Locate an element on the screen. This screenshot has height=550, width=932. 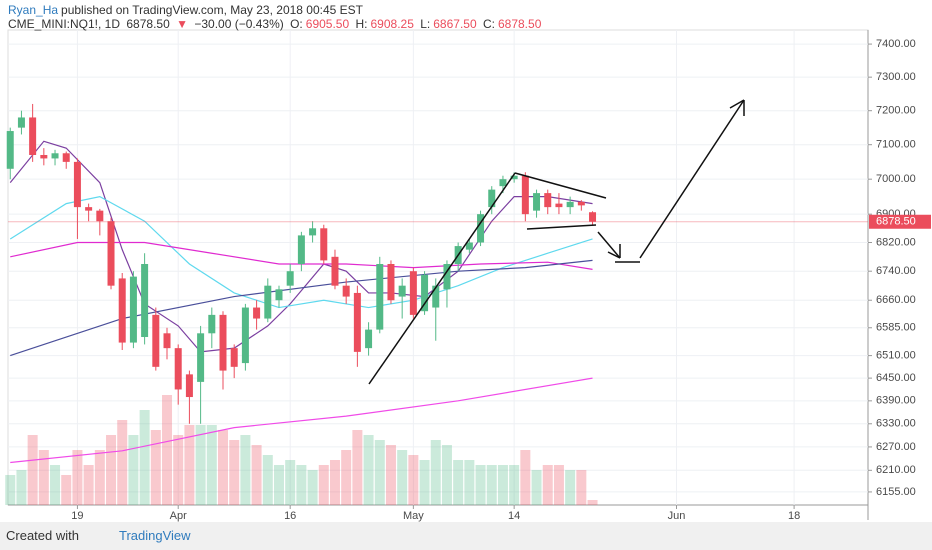
x-tick-label: 19 is located at coordinates (77, 516).